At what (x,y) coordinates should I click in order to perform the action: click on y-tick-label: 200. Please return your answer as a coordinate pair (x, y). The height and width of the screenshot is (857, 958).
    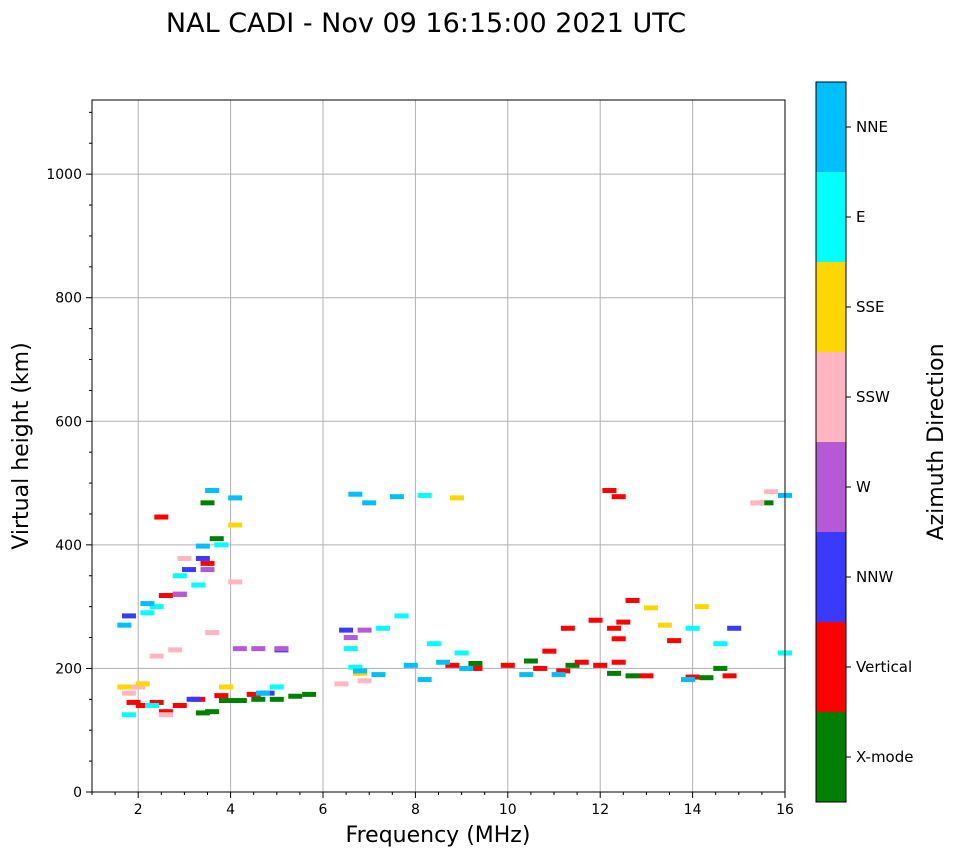
    Looking at the image, I should click on (68, 669).